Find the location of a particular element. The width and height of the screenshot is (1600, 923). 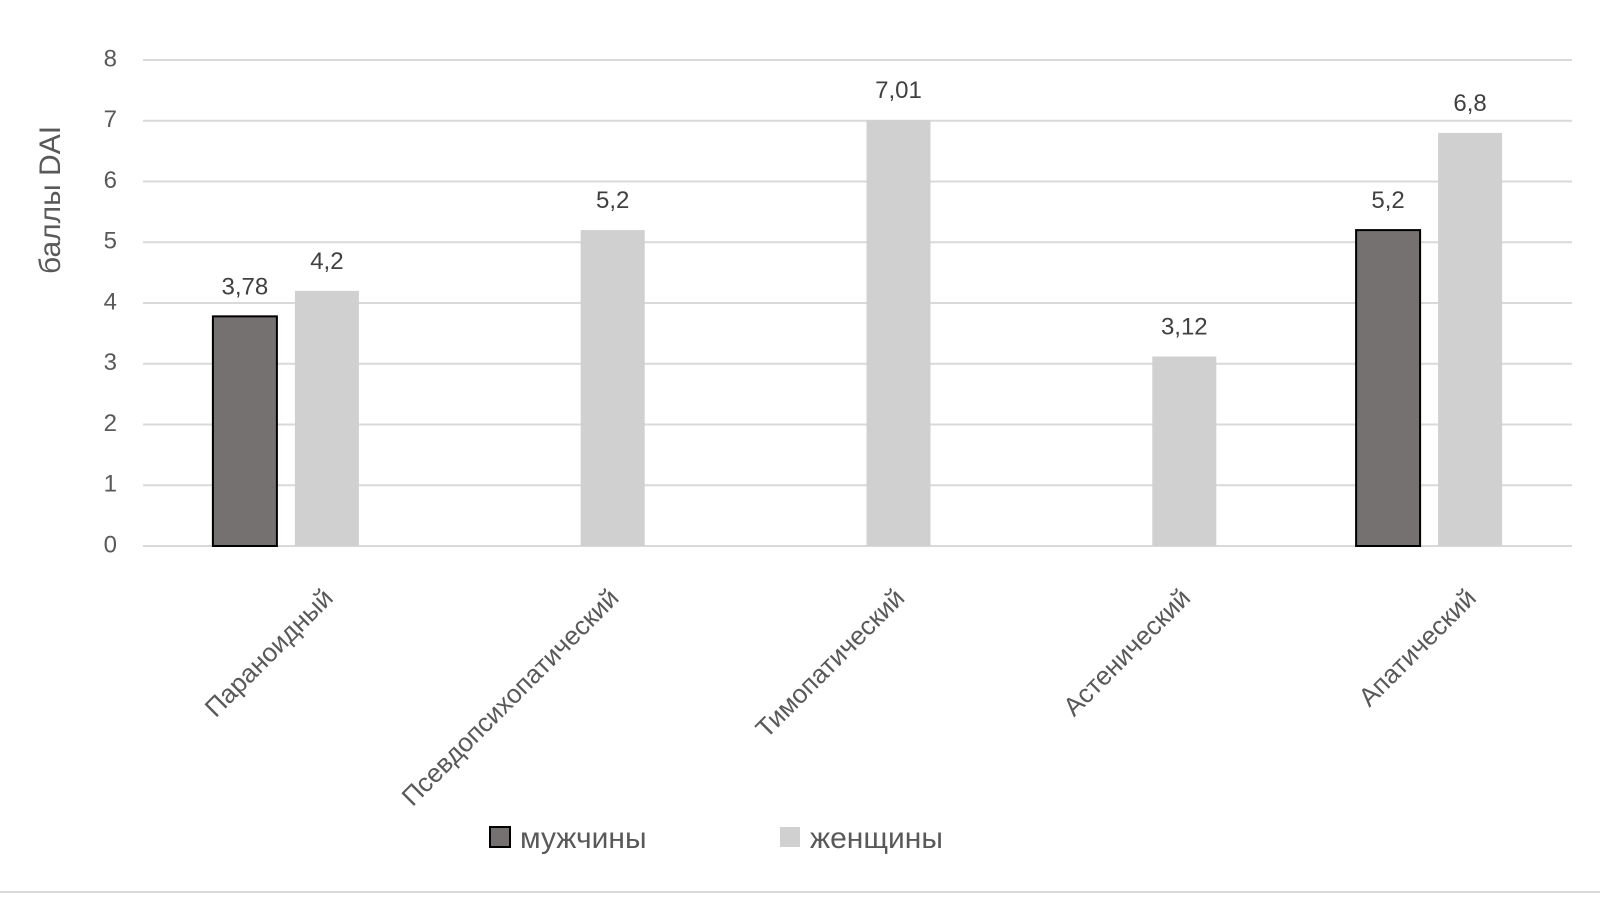

y-axis-ticks: 0 1 2 3 4 5 6 7 8 is located at coordinates (110, 301).